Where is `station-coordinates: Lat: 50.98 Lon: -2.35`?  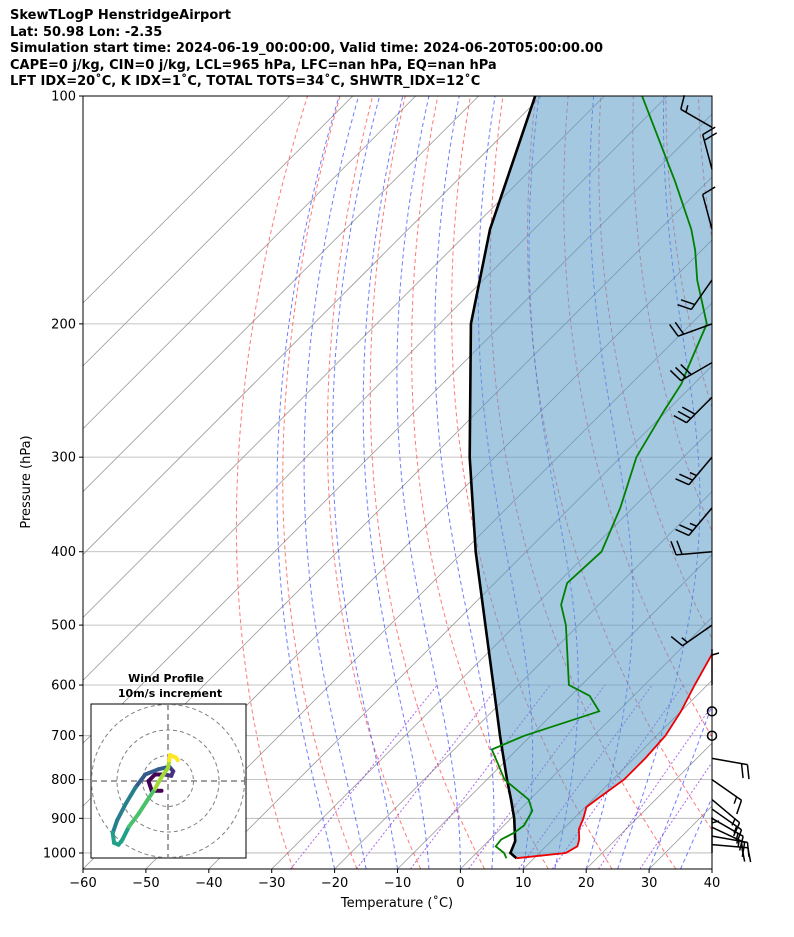
station-coordinates: Lat: 50.98 Lon: -2.35 is located at coordinates (86, 32).